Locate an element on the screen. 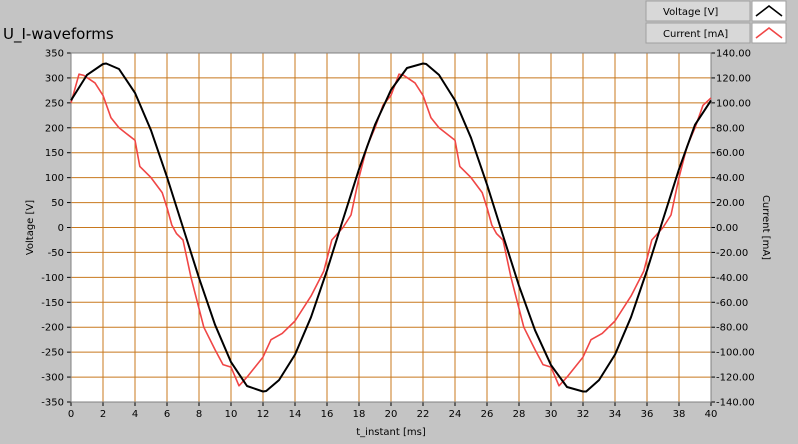 This screenshot has width=798, height=444. y-left-axis-label: Voltage [V] is located at coordinates (30, 227).